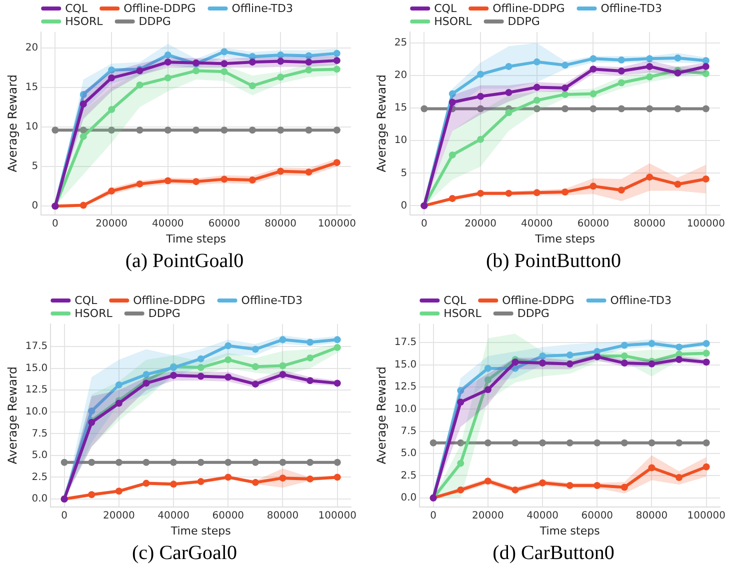  Describe the element at coordinates (381, 415) in the screenshot. I see `y-axis-title: Average Reward` at that location.